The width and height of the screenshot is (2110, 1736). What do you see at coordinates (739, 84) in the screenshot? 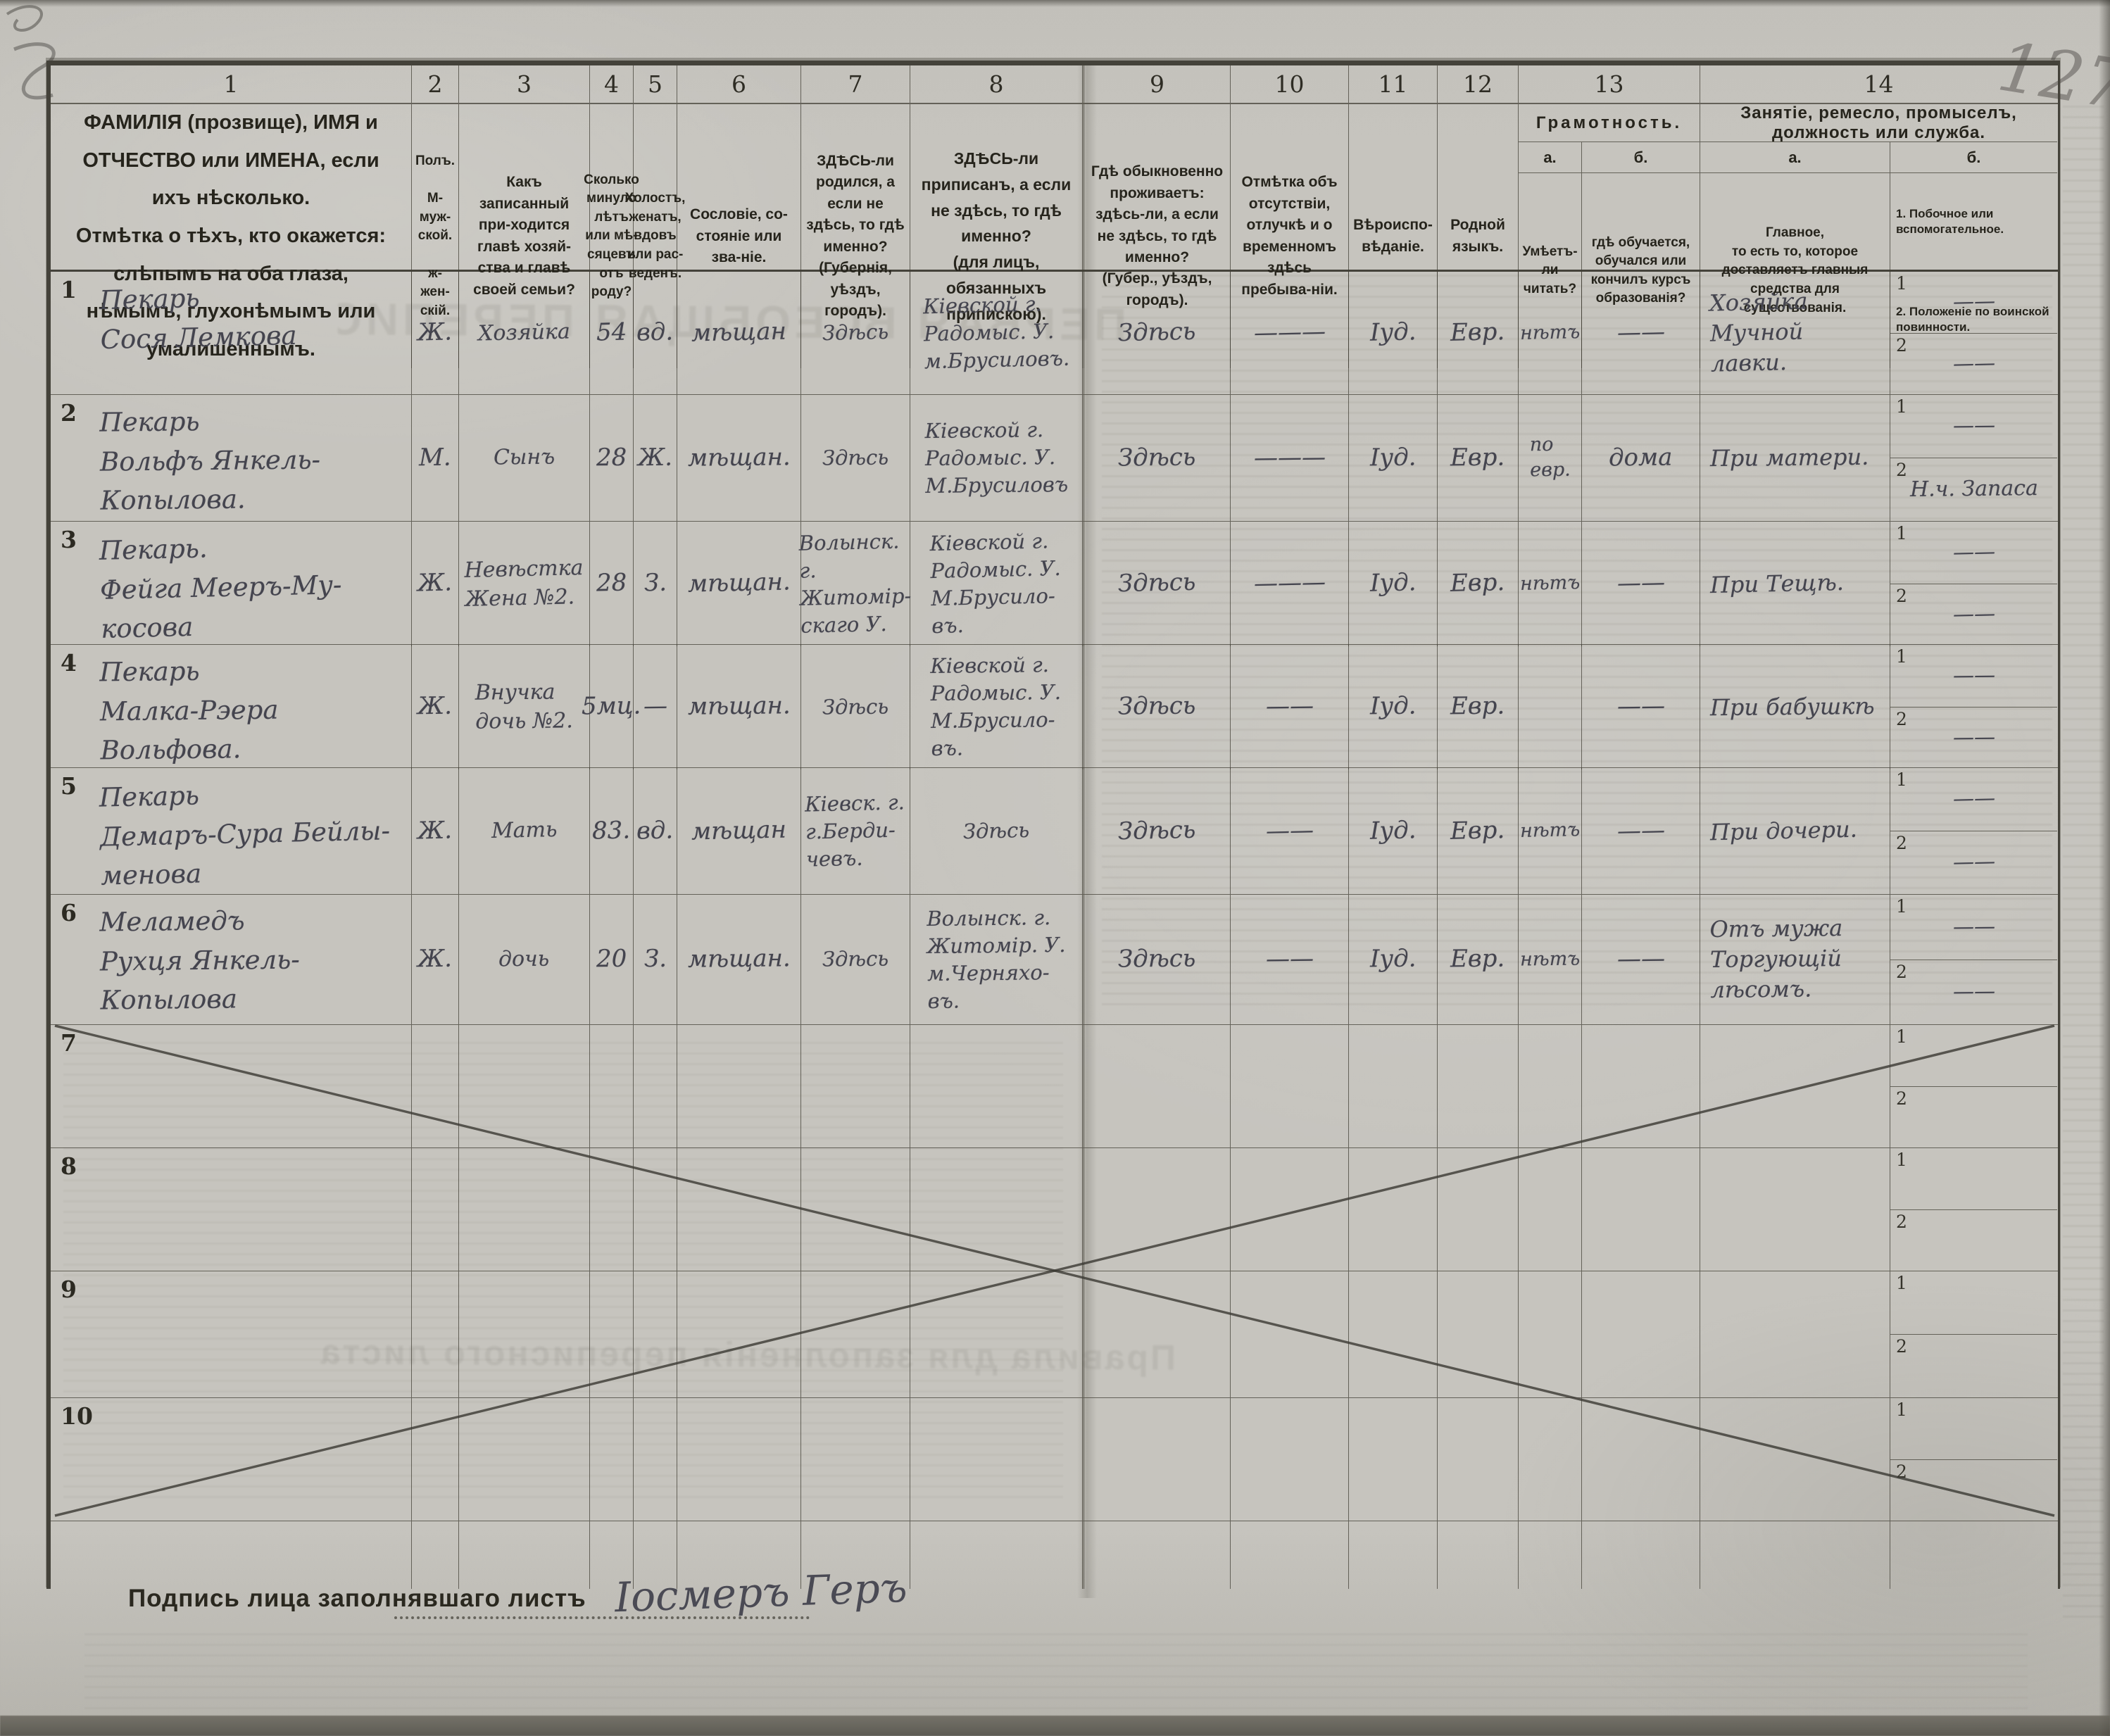
I see `col-number-6: 6` at bounding box center [739, 84].